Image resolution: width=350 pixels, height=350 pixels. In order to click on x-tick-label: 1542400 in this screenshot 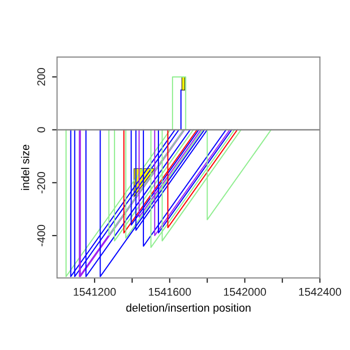, I will do `click(320, 292)`.